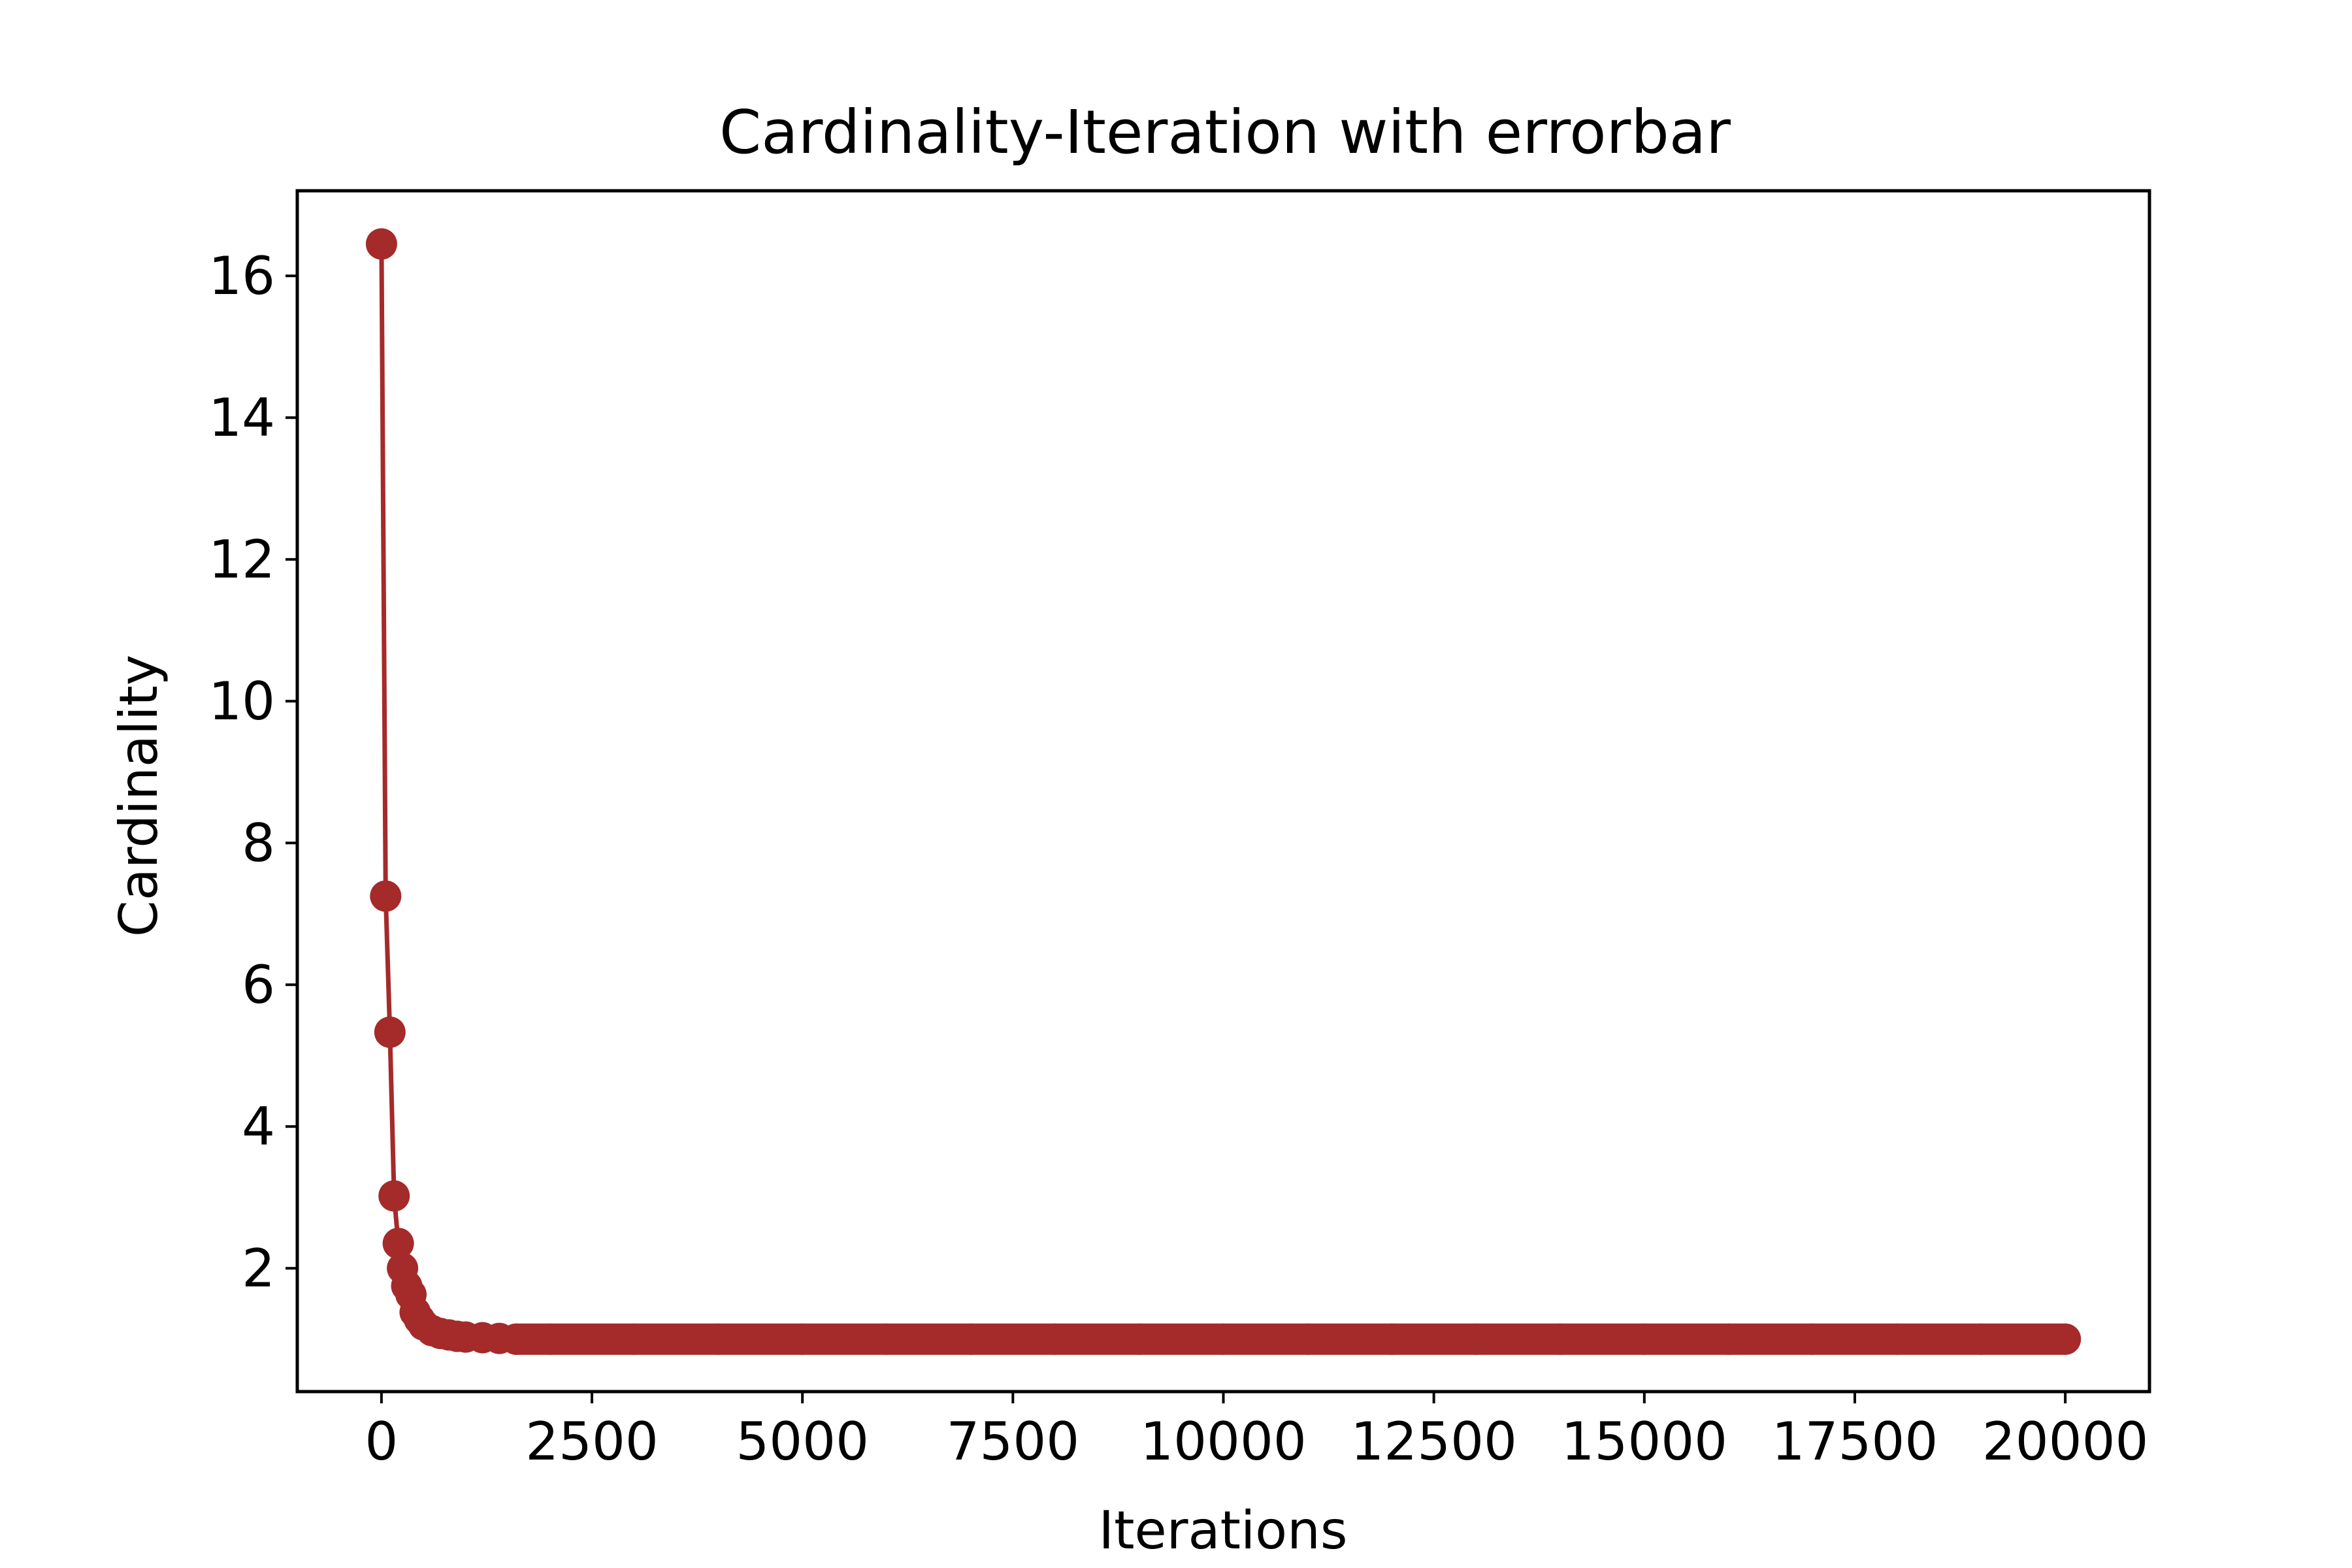  I want to click on x-tick-label: 0, so click(381, 1441).